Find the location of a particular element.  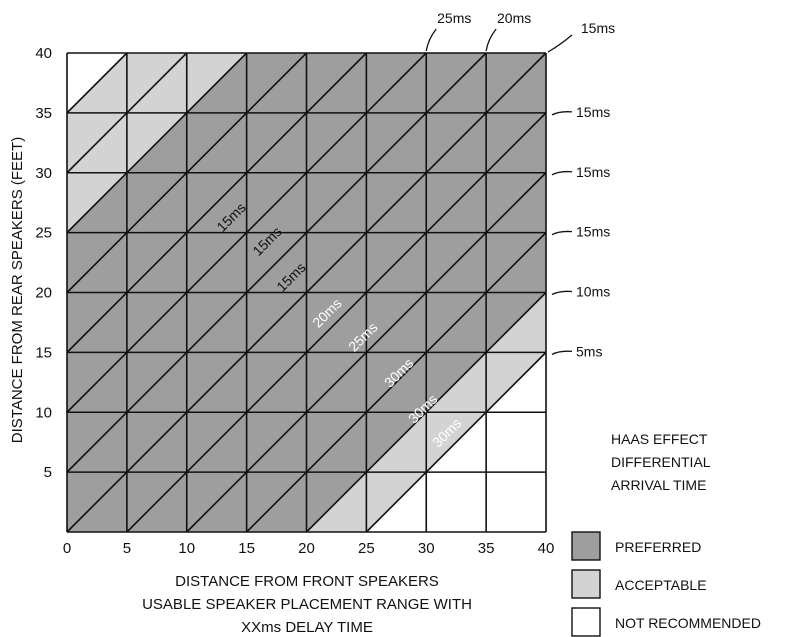

y-tick-label: 5 is located at coordinates (48, 472).